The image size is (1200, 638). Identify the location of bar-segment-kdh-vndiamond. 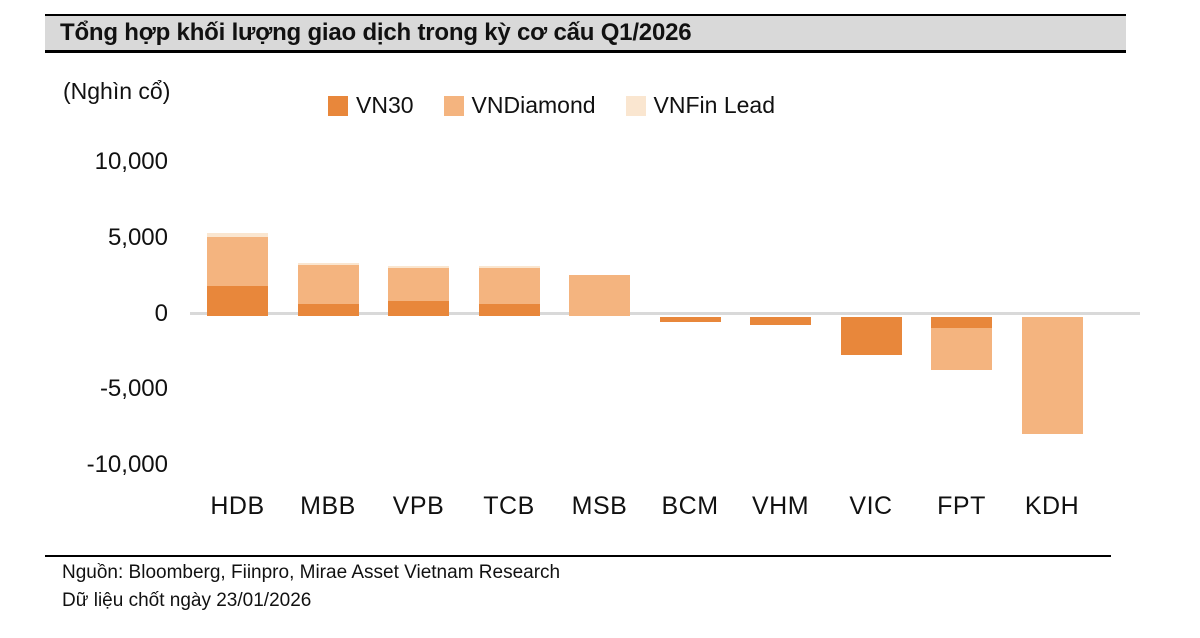
(1052, 375).